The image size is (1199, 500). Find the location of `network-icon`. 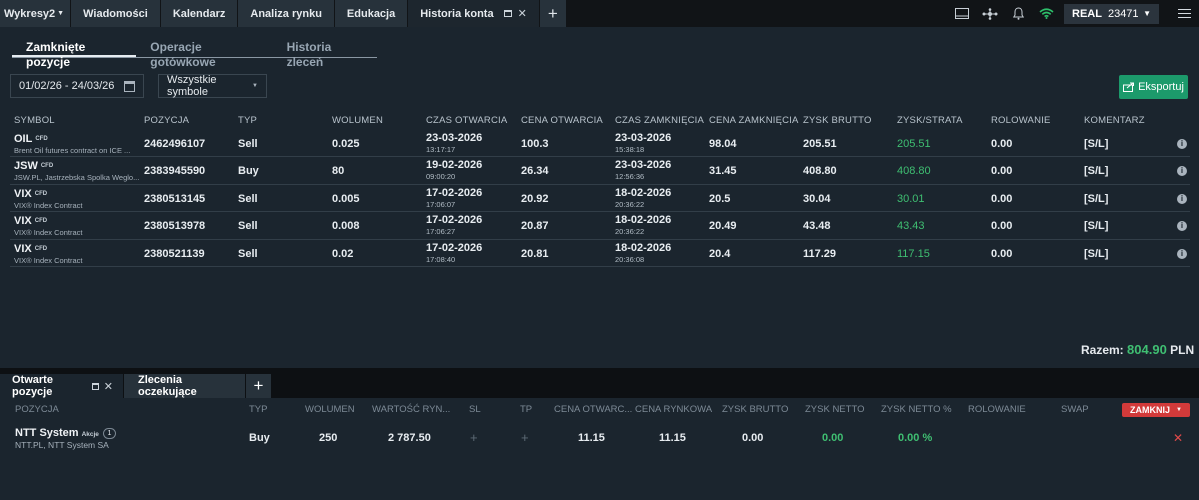

network-icon is located at coordinates (990, 13).